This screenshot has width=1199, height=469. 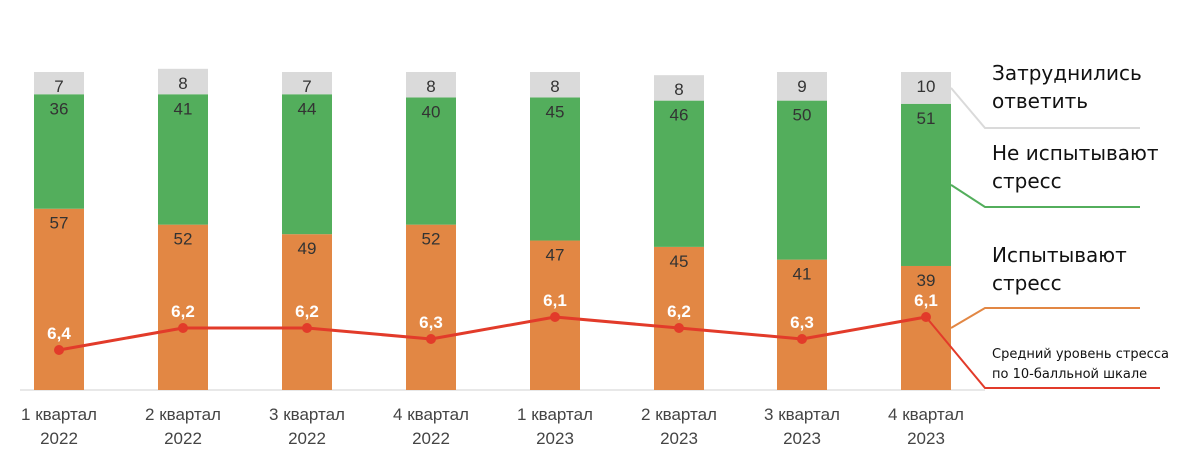 What do you see at coordinates (1067, 73) in the screenshot?
I see `legend-label-no-answer: Затруднились` at bounding box center [1067, 73].